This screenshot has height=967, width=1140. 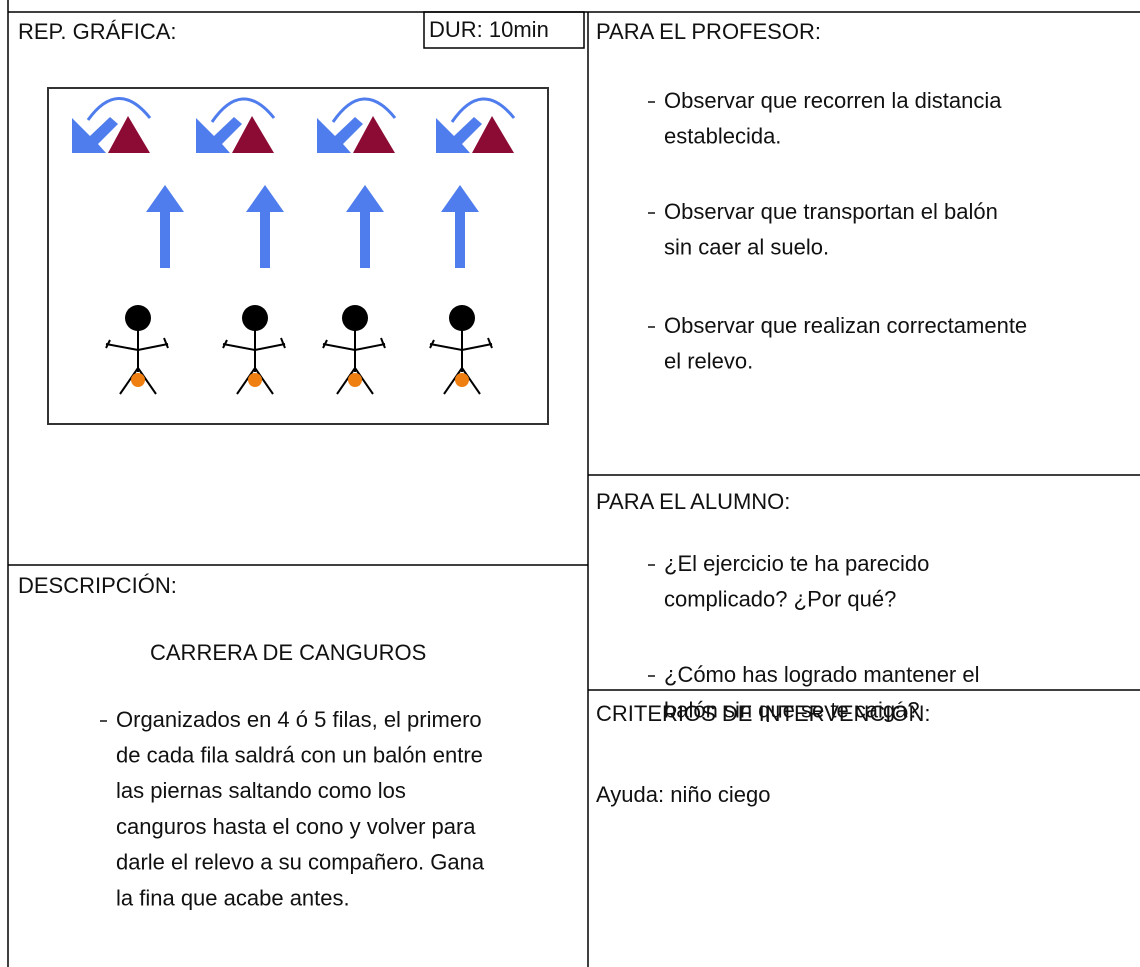 What do you see at coordinates (792, 710) in the screenshot?
I see `list-line: balón sin que se te caiga?` at bounding box center [792, 710].